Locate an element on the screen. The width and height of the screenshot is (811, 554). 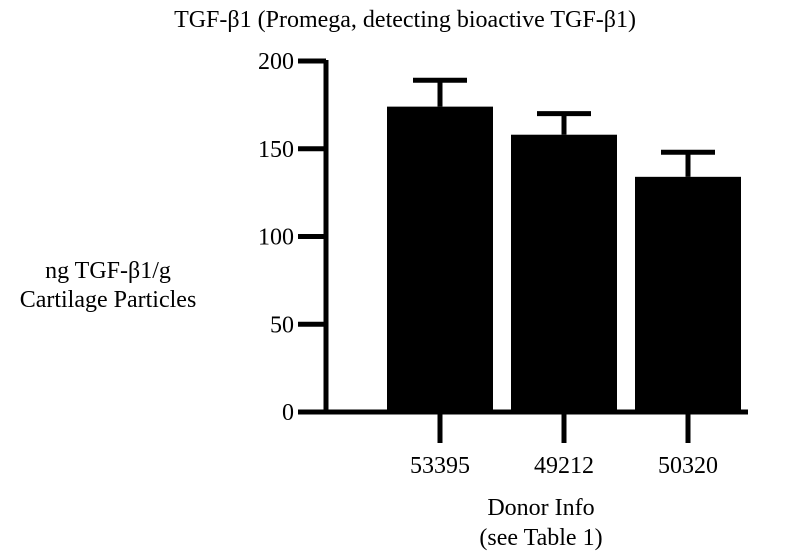
error-bars-layer is located at coordinates (564, 127).